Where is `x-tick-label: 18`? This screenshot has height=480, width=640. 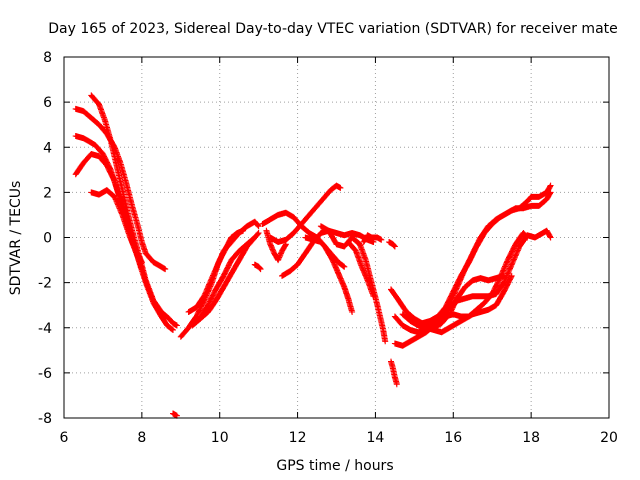
x-tick-label: 18 is located at coordinates (531, 438).